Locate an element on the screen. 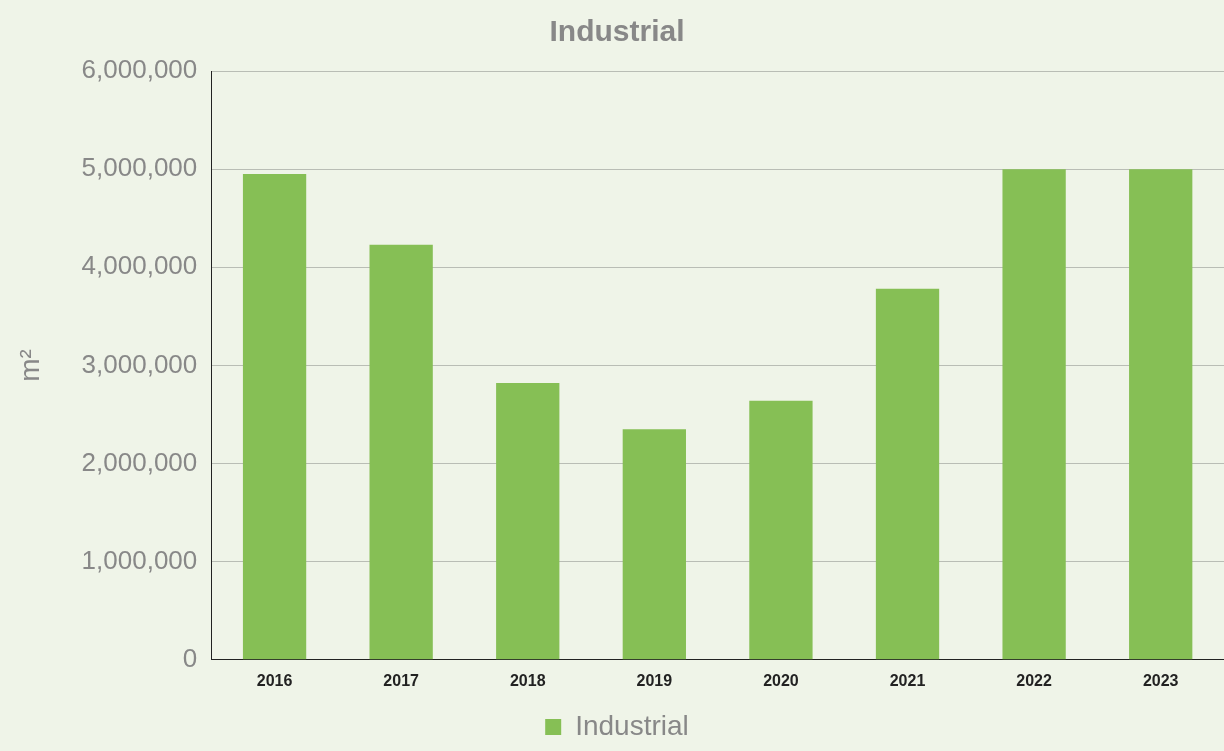  x-tick-label: 2017 is located at coordinates (401, 680).